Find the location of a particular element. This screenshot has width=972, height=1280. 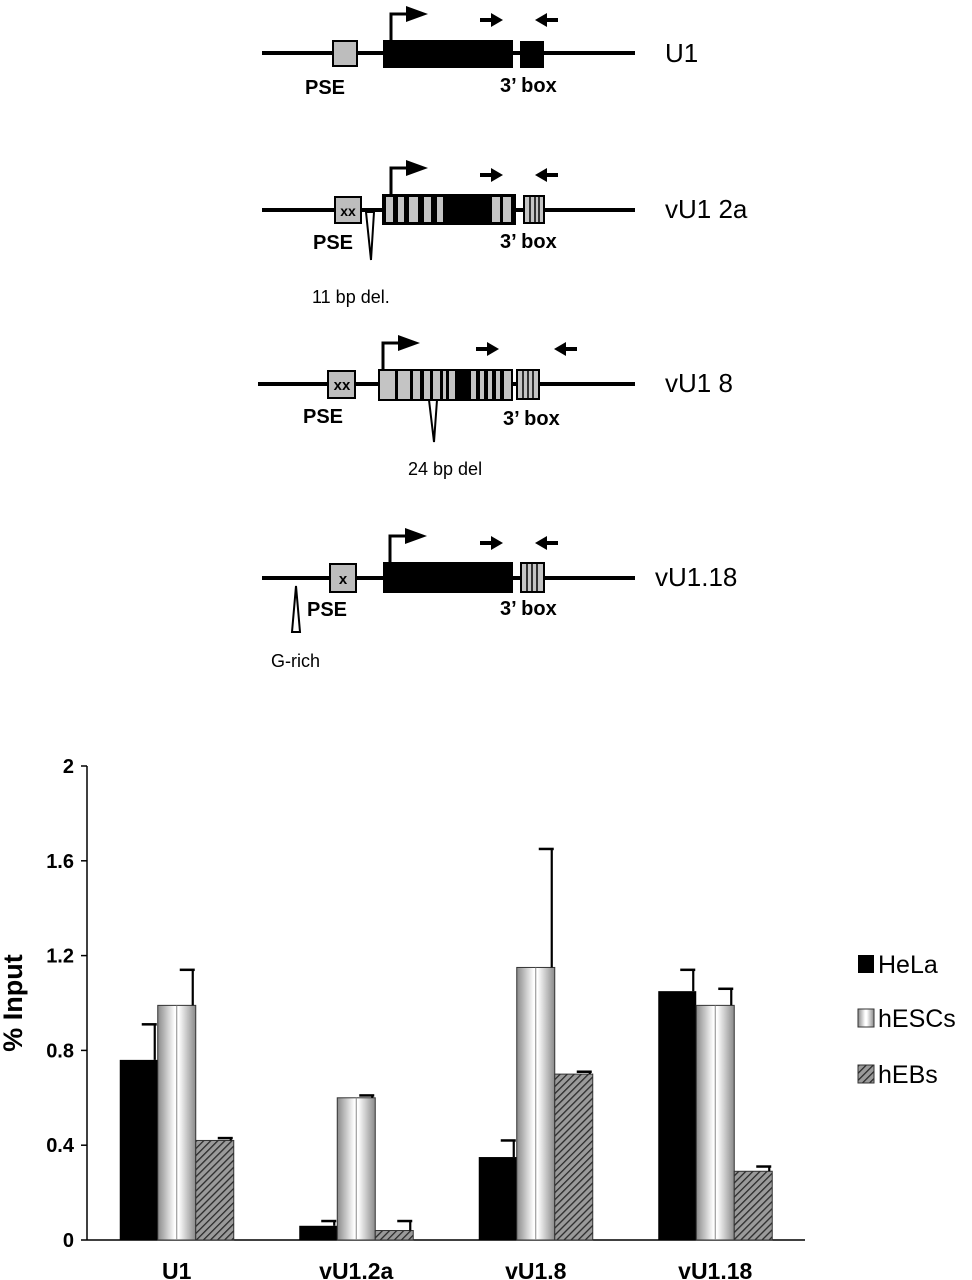

g-rich-wedge-icon is located at coordinates (296, 609).